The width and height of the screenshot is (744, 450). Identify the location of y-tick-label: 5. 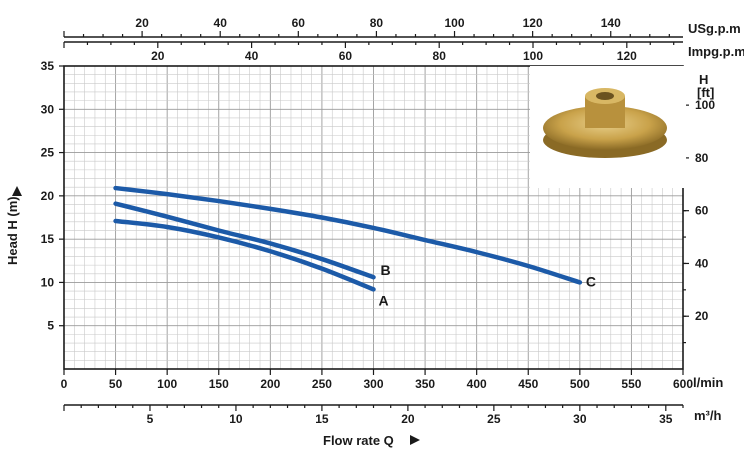
(50, 326).